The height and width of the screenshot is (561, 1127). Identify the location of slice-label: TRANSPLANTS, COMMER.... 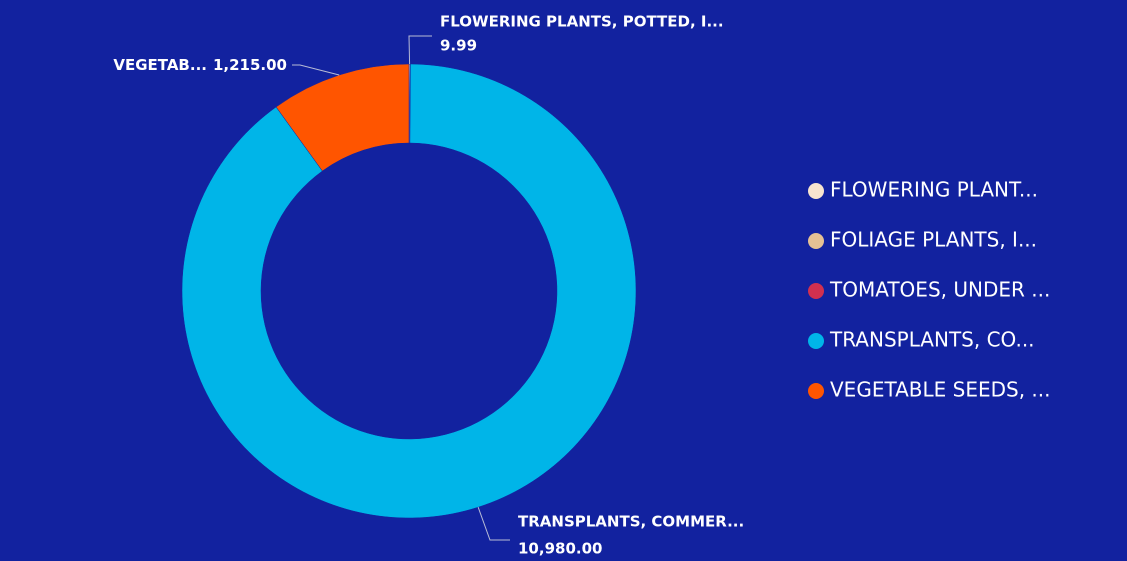
(631, 522).